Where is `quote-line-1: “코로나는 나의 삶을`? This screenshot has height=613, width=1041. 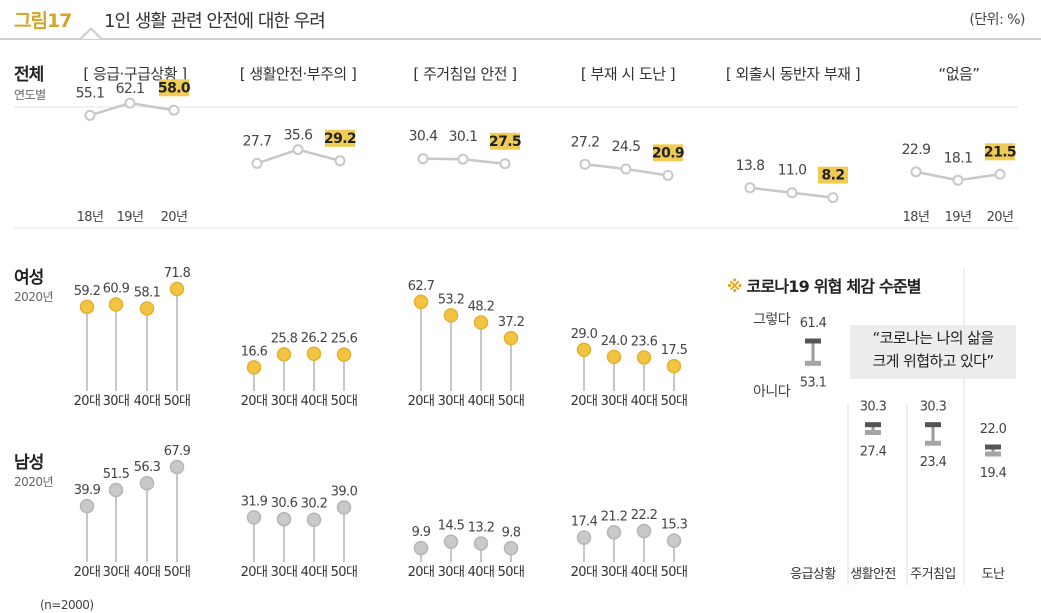 quote-line-1: “코로나는 나의 삶을 is located at coordinates (933, 338).